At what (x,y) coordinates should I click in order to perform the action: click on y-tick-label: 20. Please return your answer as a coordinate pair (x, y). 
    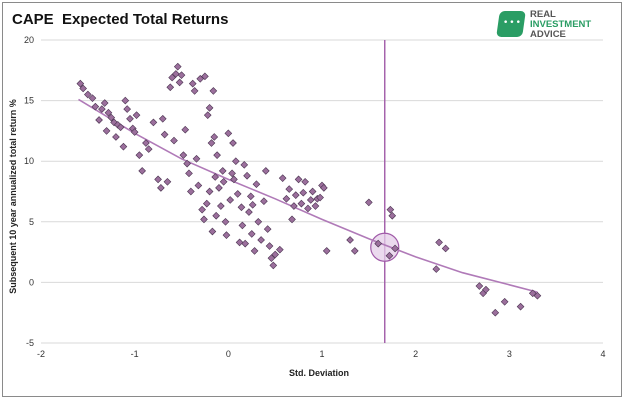
    Looking at the image, I should click on (29, 40).